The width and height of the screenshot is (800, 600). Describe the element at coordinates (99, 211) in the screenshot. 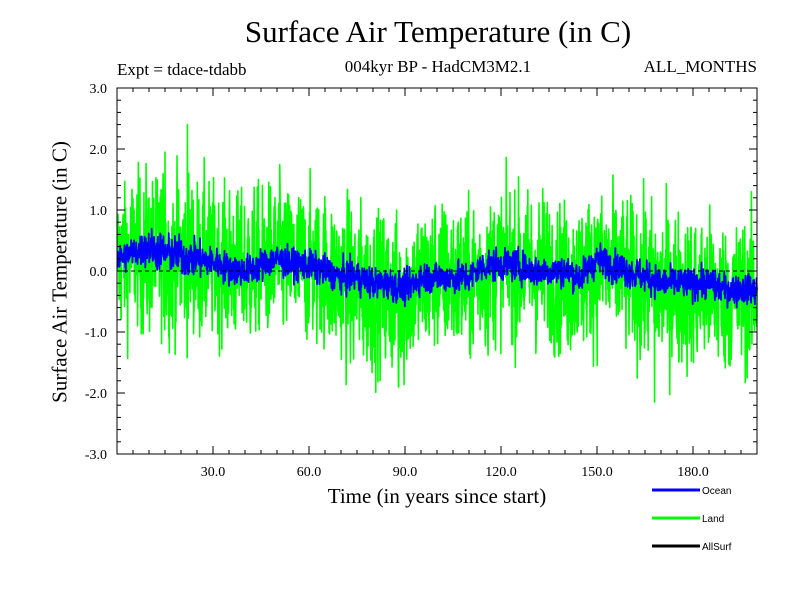

I see `y-tick-label: 1.0` at that location.